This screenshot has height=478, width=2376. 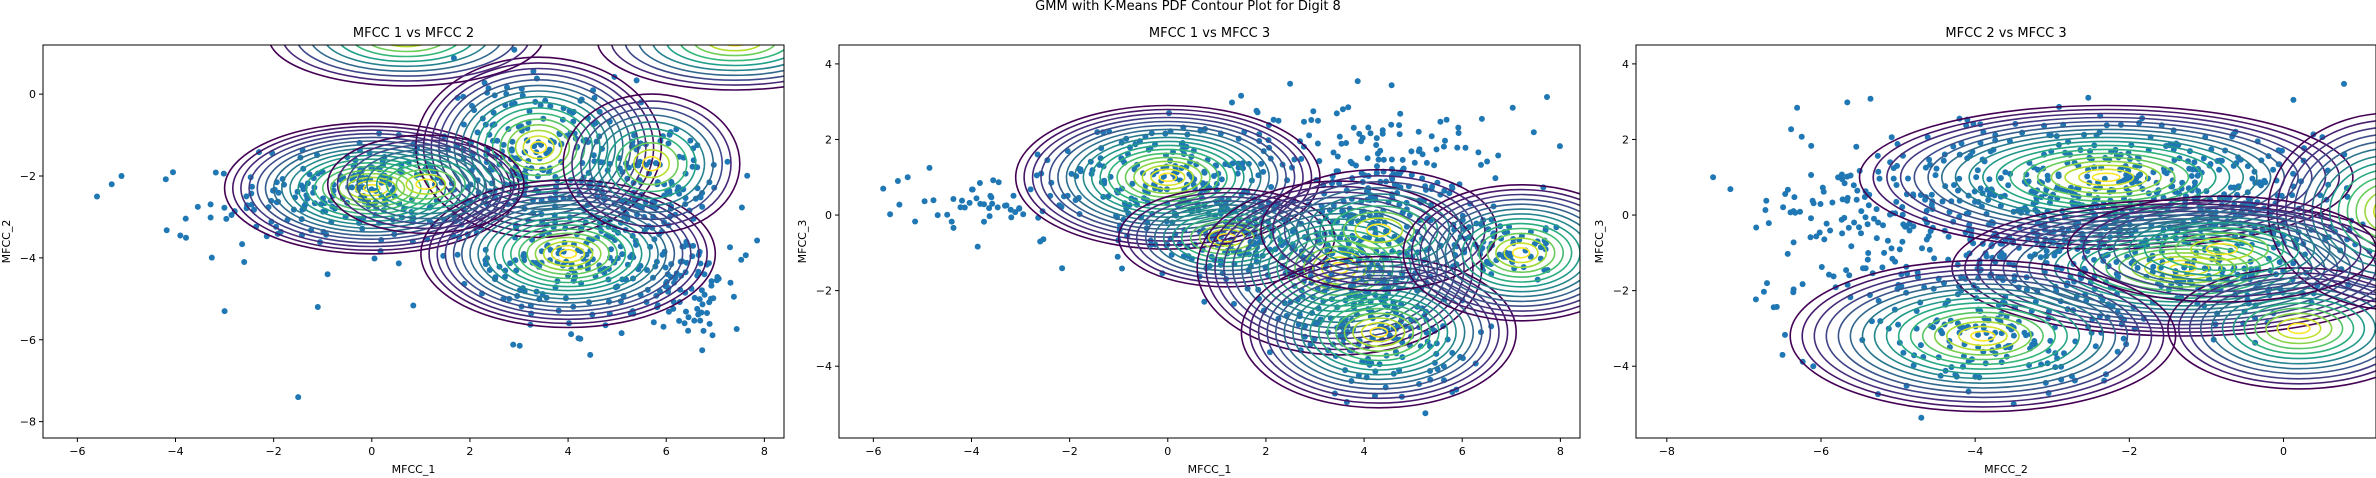 I want to click on y-axis-label: MFCC_3, so click(x=802, y=242).